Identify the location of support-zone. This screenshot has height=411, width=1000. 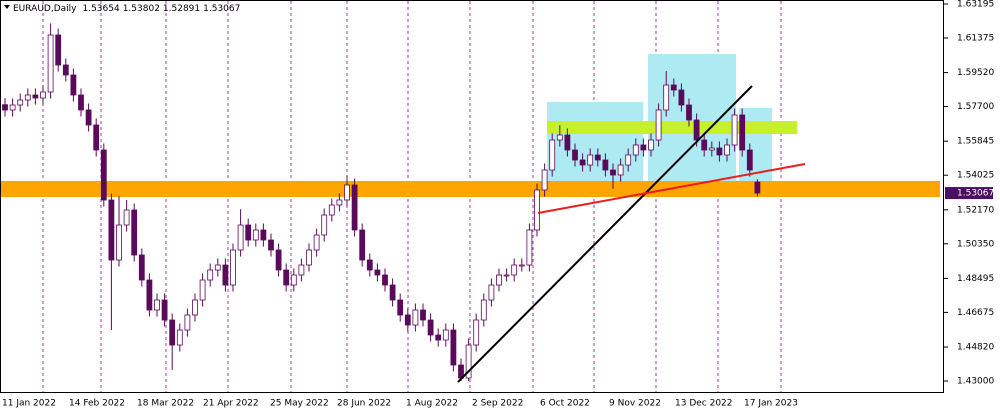
(470, 189).